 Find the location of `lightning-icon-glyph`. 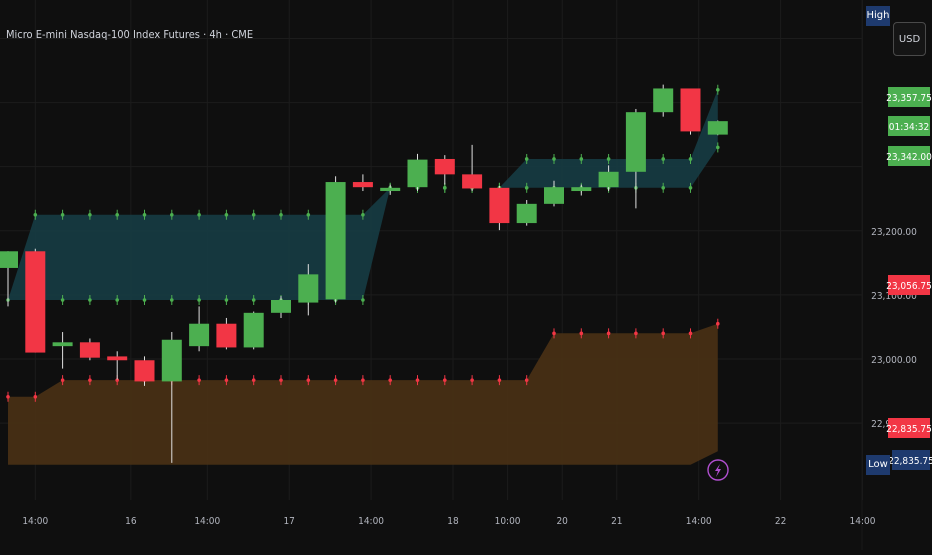

lightning-icon-glyph is located at coordinates (718, 470).